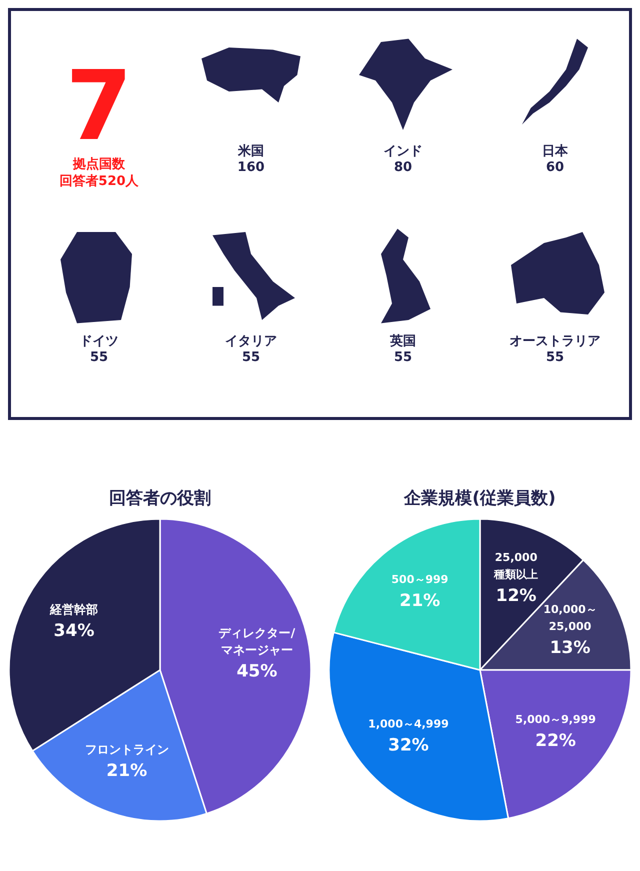 The width and height of the screenshot is (640, 871). What do you see at coordinates (251, 341) in the screenshot?
I see `category-label: イタリア` at bounding box center [251, 341].